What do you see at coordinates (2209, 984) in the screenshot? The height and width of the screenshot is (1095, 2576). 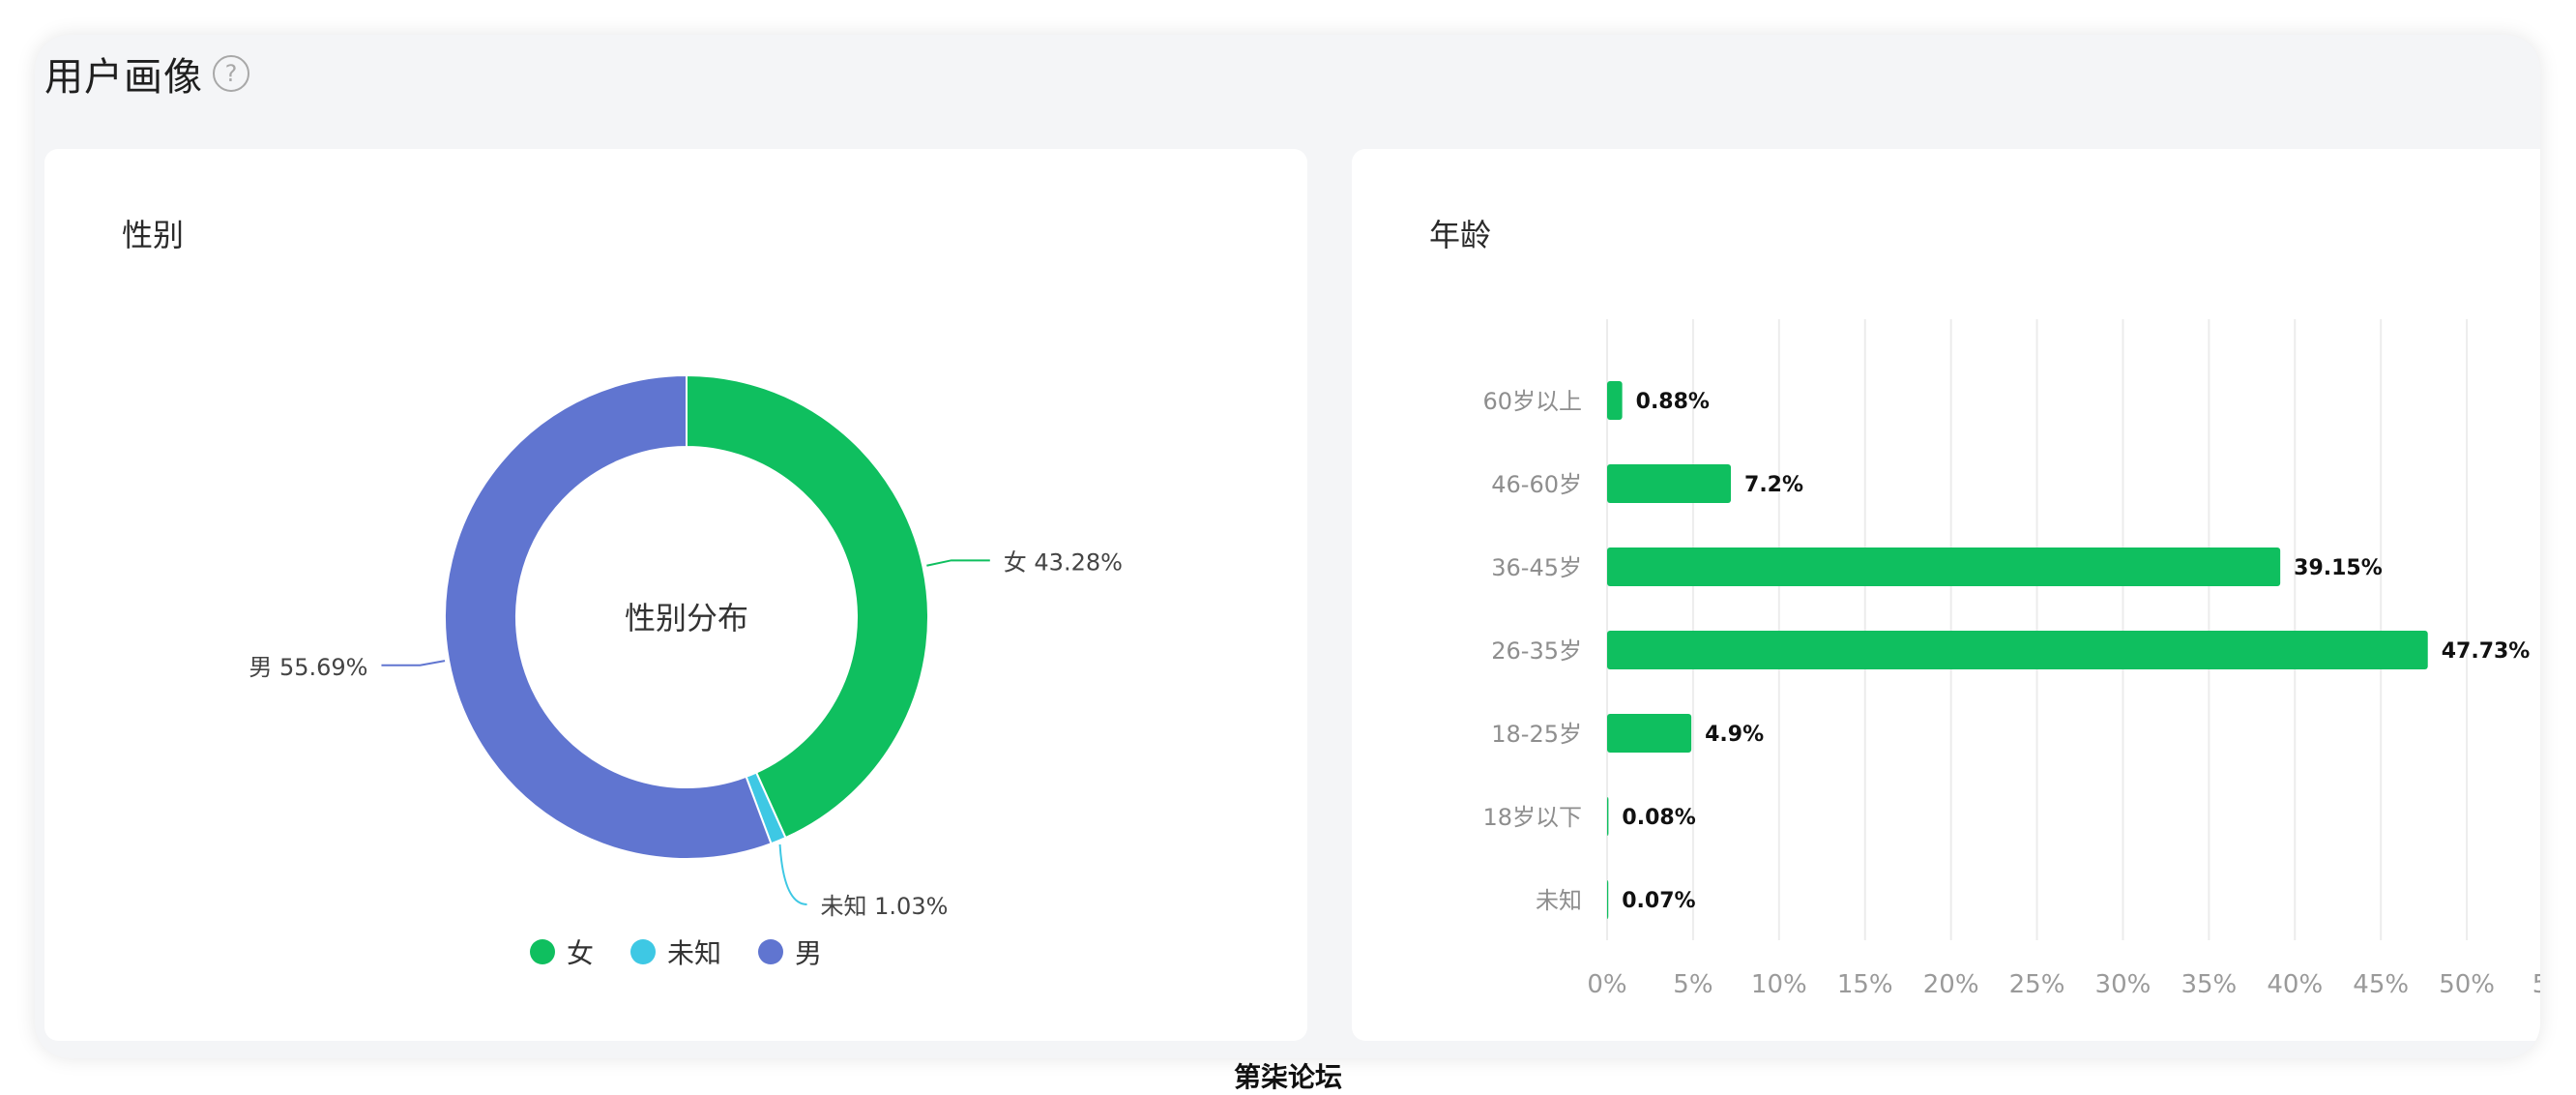 I see `x-tick-label-7: 35%` at bounding box center [2209, 984].